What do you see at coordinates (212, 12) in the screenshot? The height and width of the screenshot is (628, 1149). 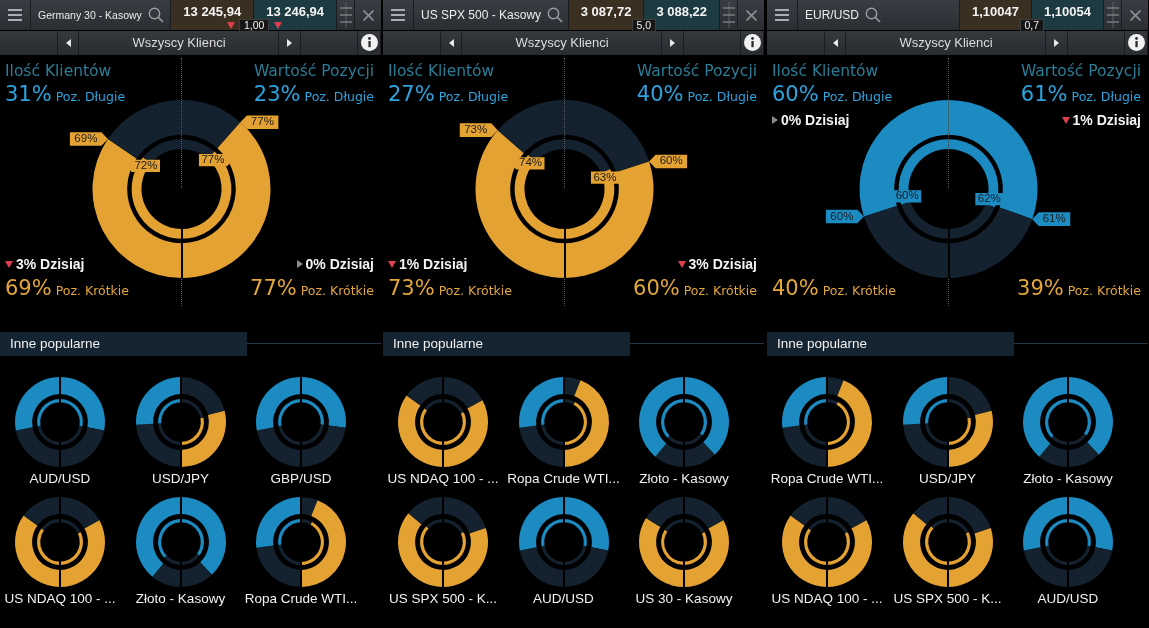 I see `text: 13 245,94` at bounding box center [212, 12].